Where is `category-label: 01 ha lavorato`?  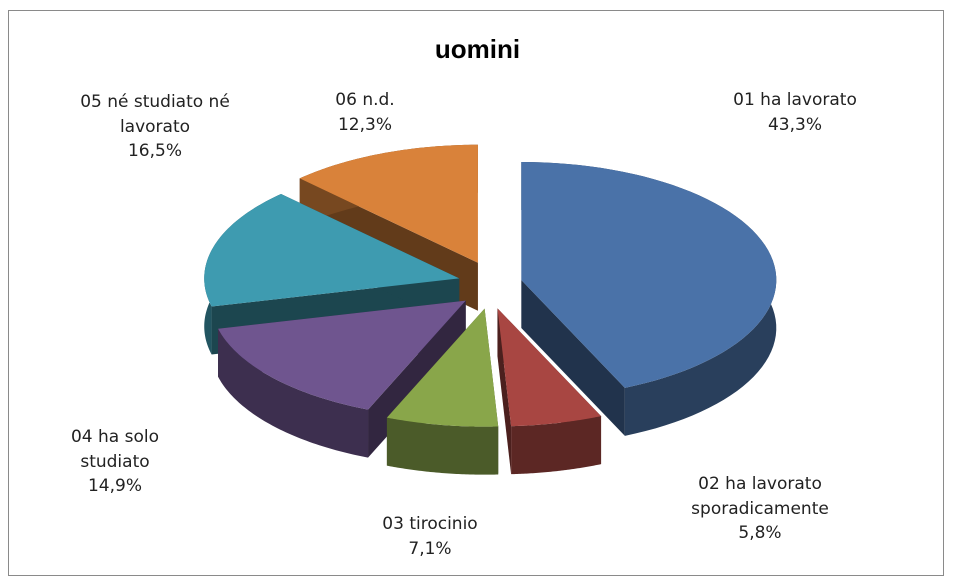
category-label: 01 ha lavorato is located at coordinates (795, 100).